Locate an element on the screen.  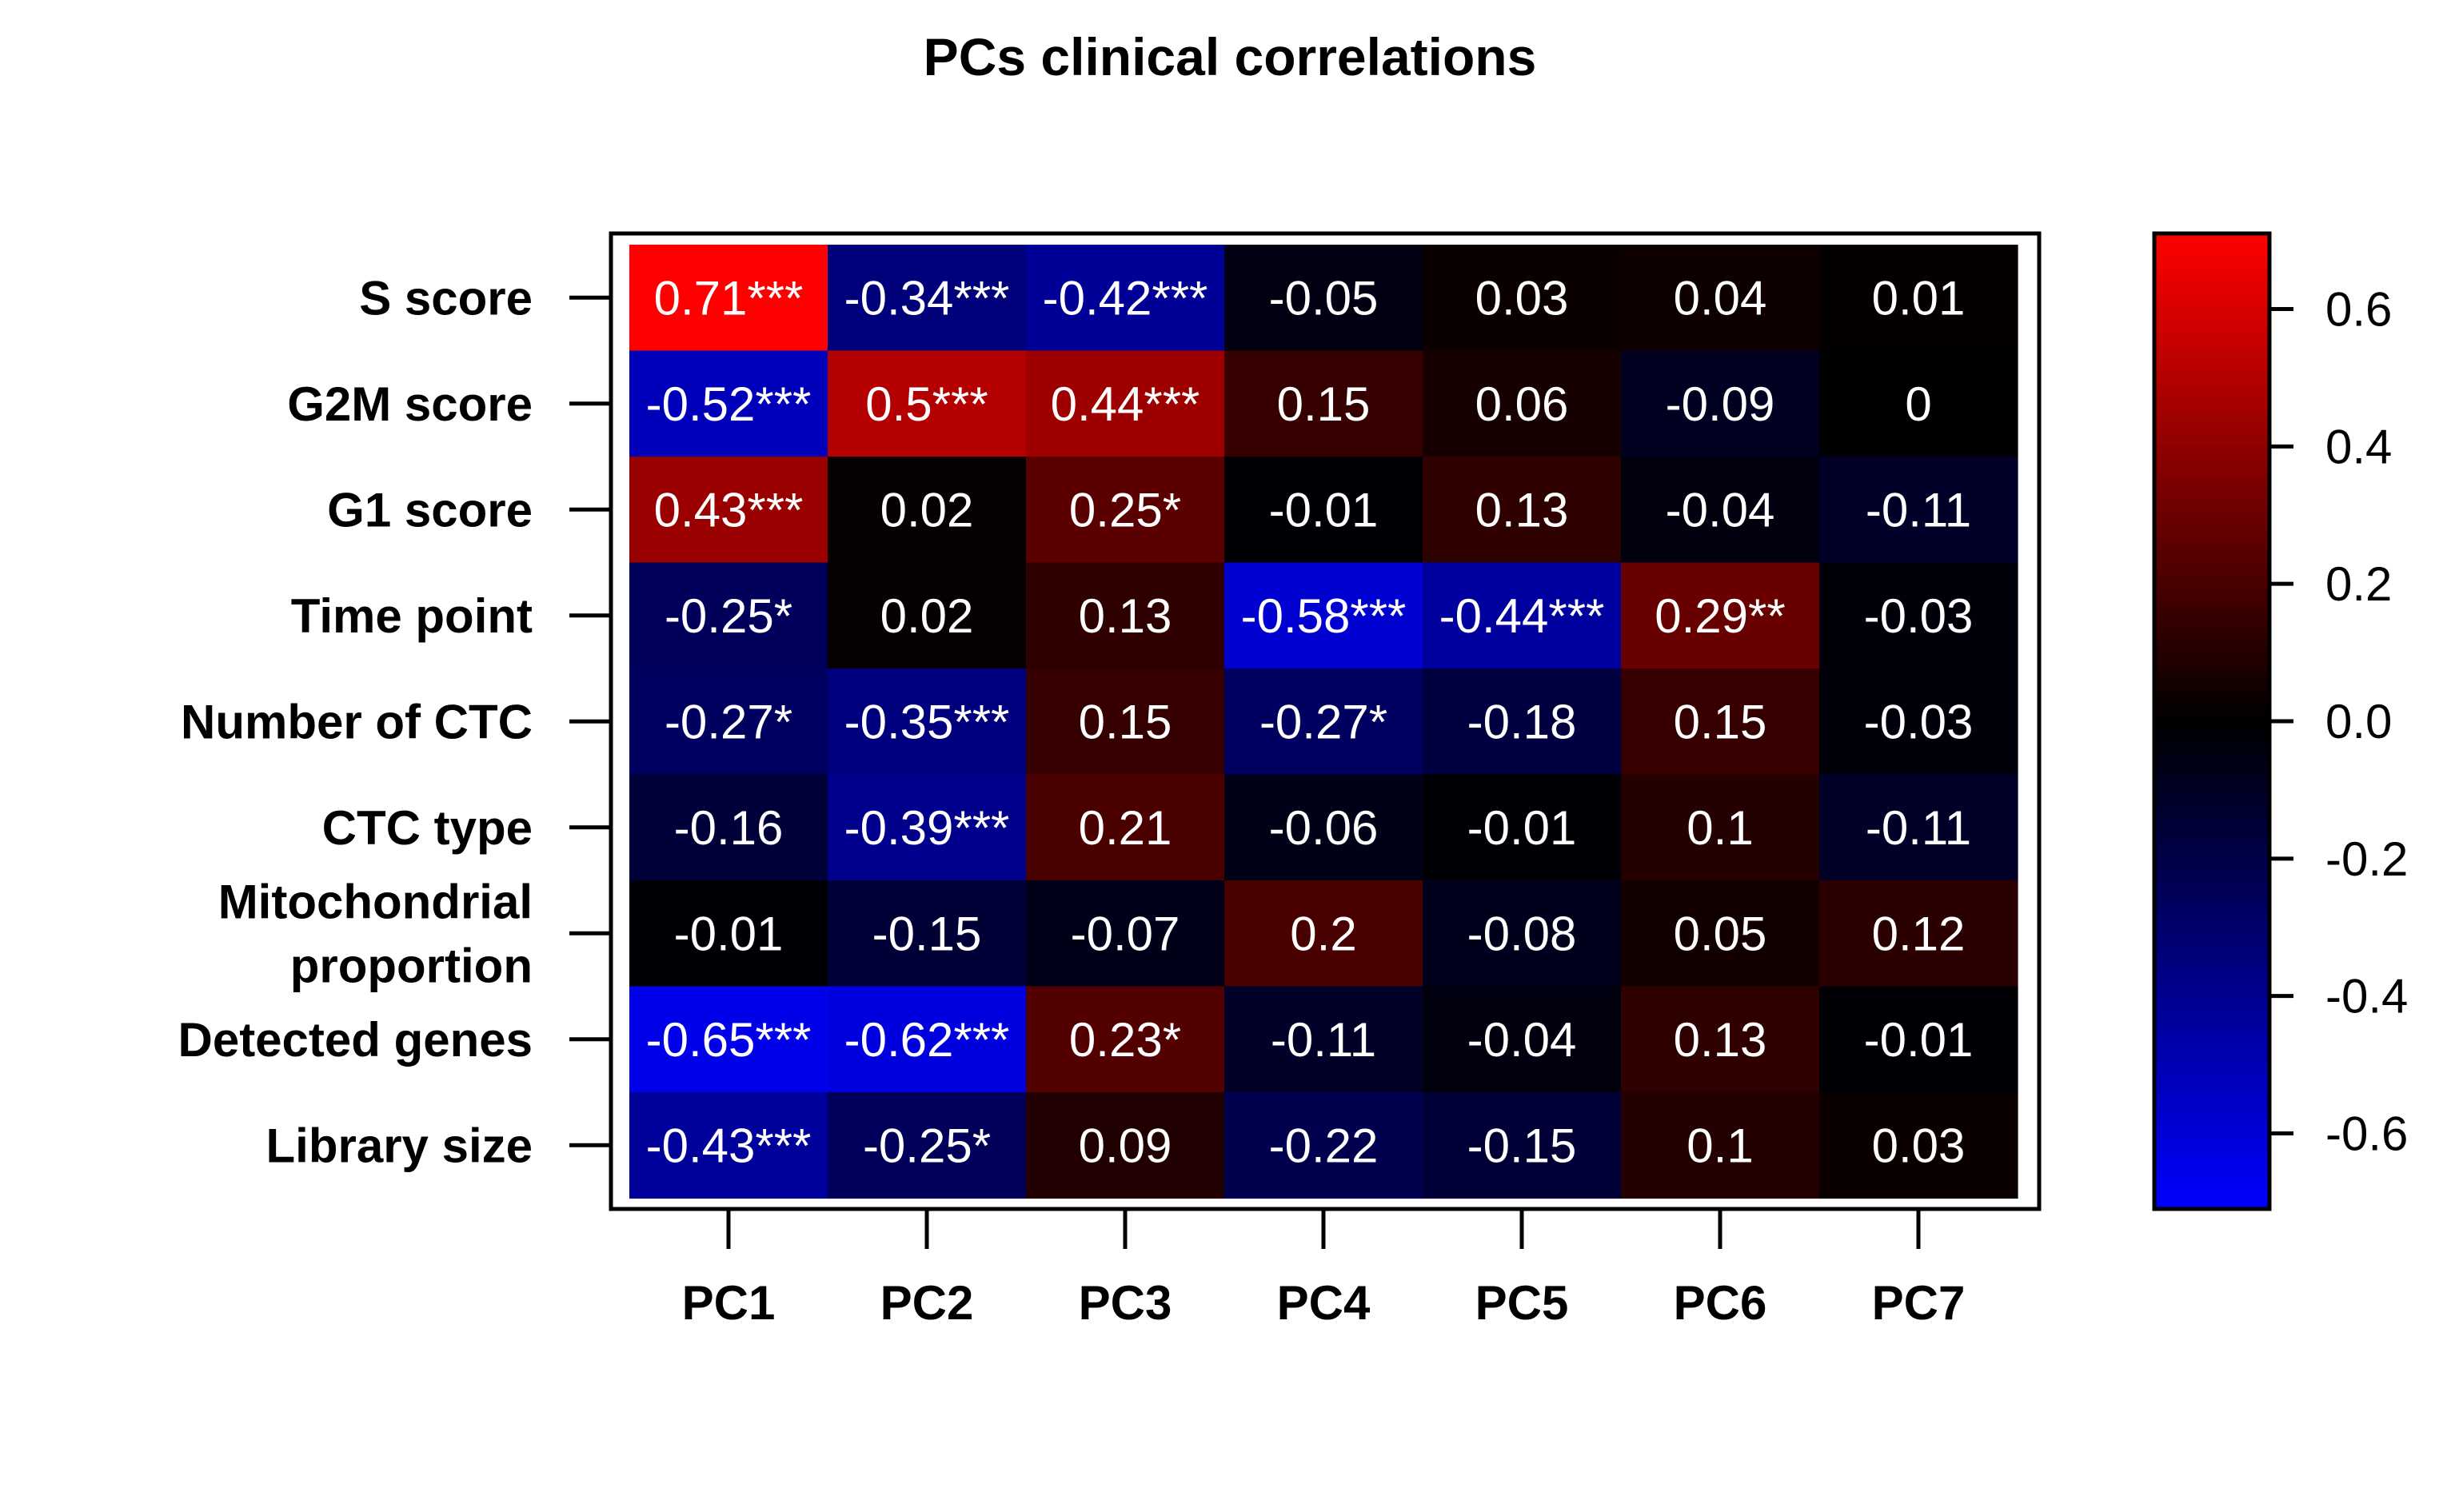
cell-value-label: -0.16 is located at coordinates (729, 828).